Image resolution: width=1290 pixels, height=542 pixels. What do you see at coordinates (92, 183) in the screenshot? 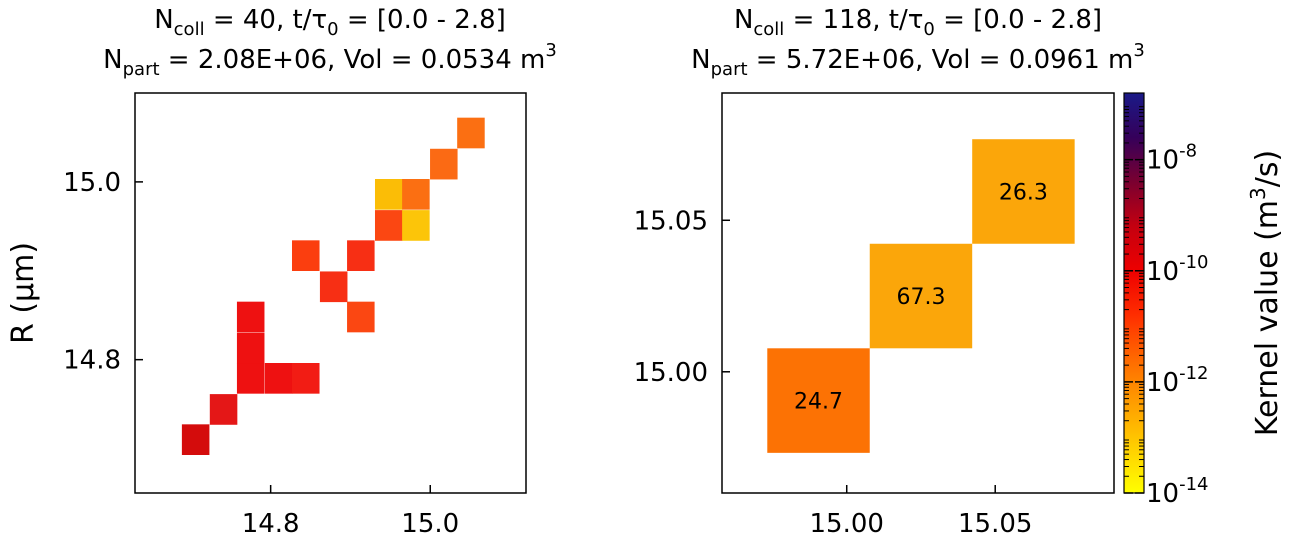
I see `left-y-tick-label: 15.0` at bounding box center [92, 183].